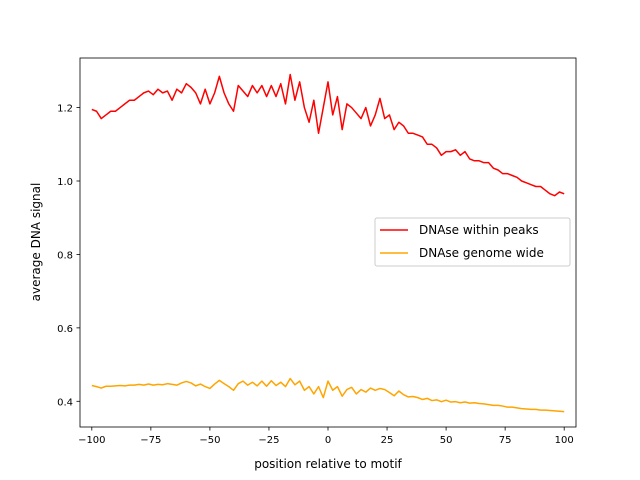 The height and width of the screenshot is (480, 640). I want to click on y-tick-label: 1.0, so click(65, 182).